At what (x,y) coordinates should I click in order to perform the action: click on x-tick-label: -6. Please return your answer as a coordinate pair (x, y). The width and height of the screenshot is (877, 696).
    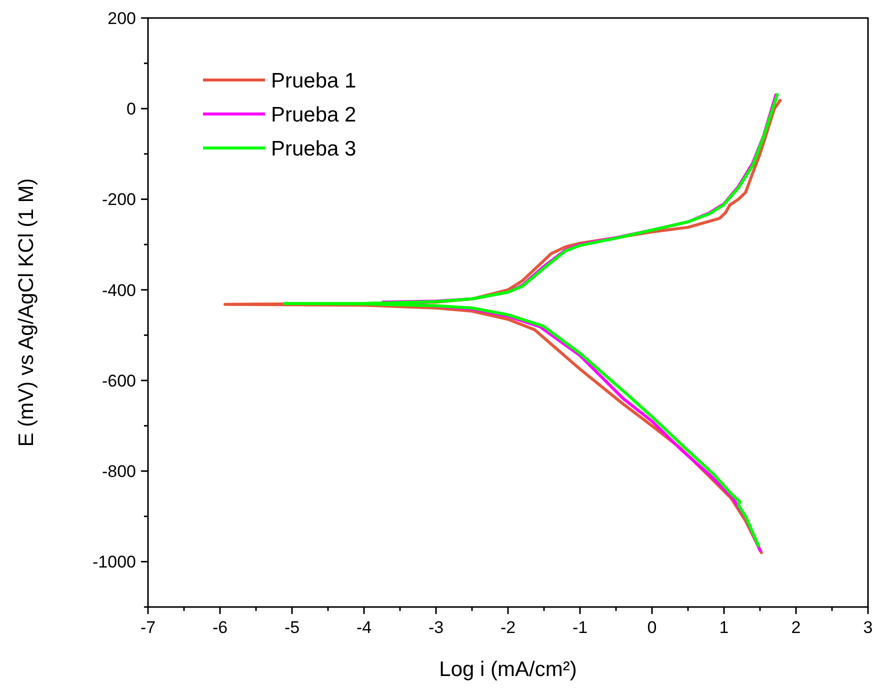
    Looking at the image, I should click on (220, 627).